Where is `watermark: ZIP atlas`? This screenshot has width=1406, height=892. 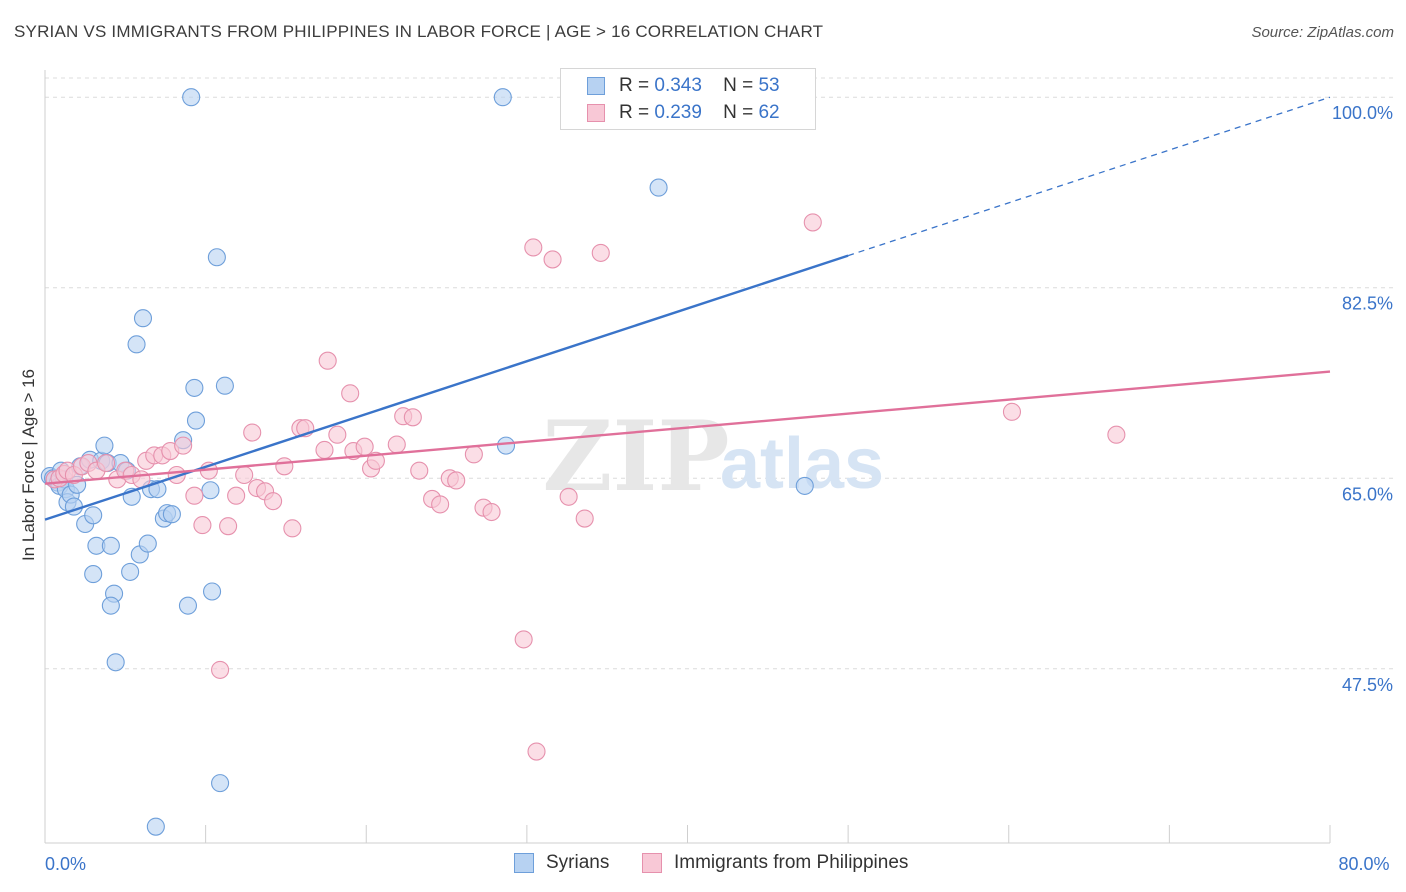 watermark: ZIP atlas is located at coordinates (713, 456).